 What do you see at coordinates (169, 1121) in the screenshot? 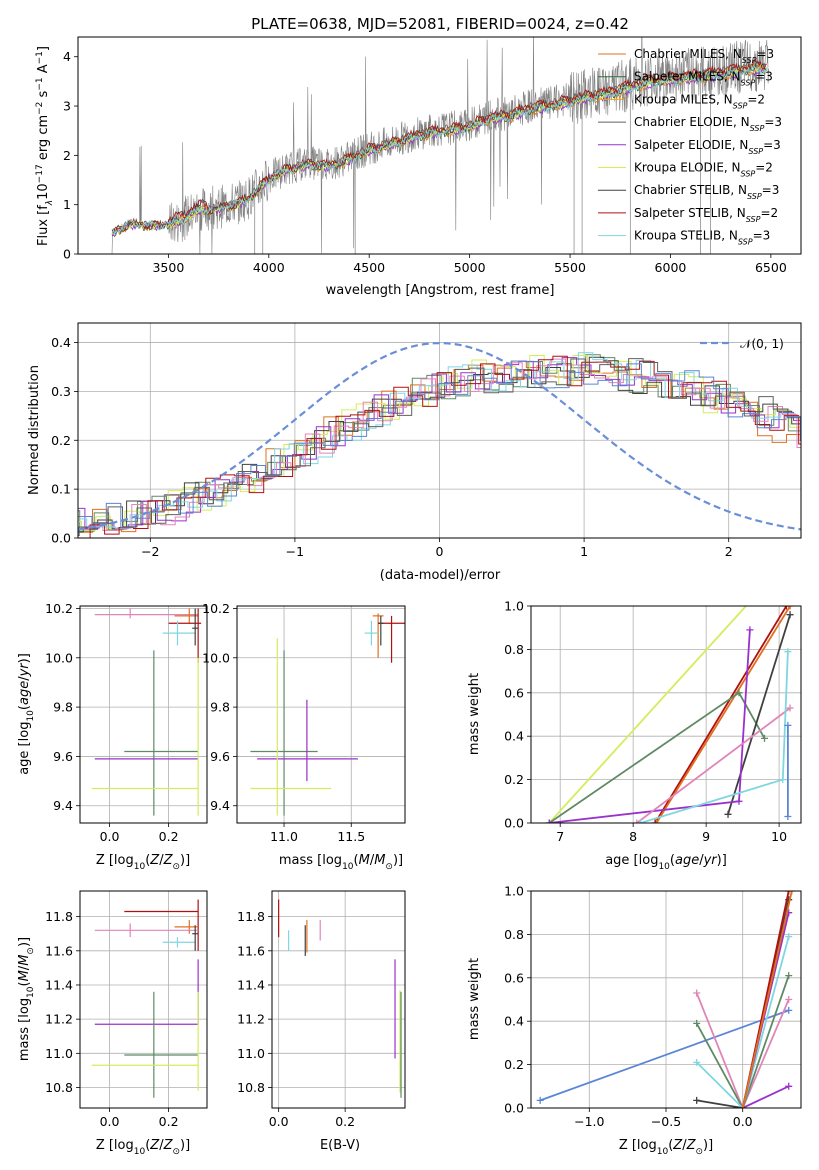
I see `x-tick-label: 0.2` at bounding box center [169, 1121].